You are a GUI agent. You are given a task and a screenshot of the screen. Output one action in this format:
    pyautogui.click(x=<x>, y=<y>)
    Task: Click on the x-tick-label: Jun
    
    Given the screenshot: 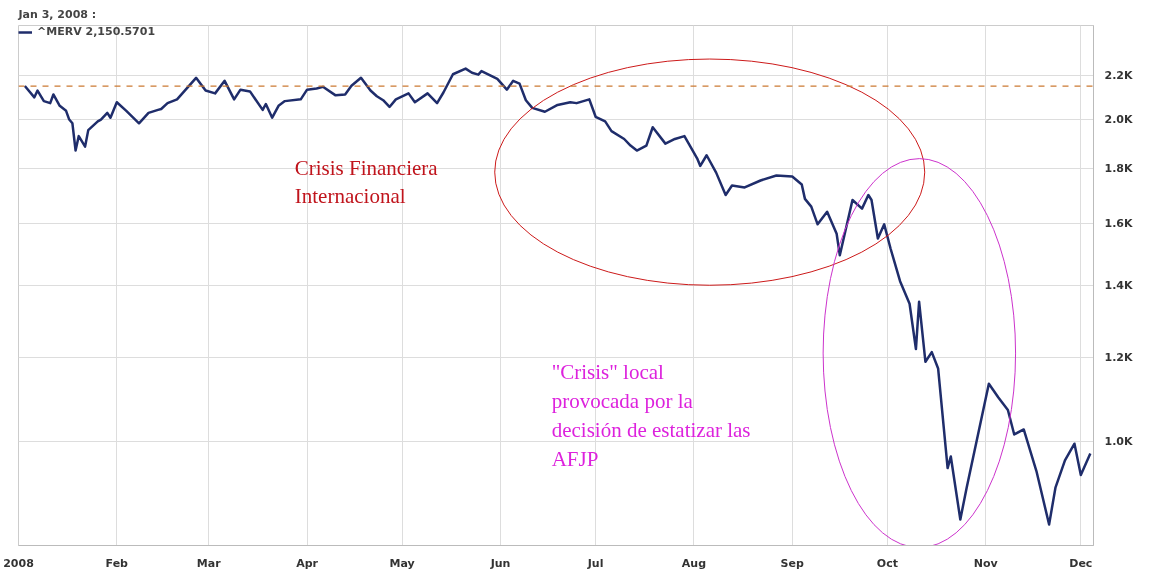 What is the action you would take?
    pyautogui.click(x=500, y=563)
    